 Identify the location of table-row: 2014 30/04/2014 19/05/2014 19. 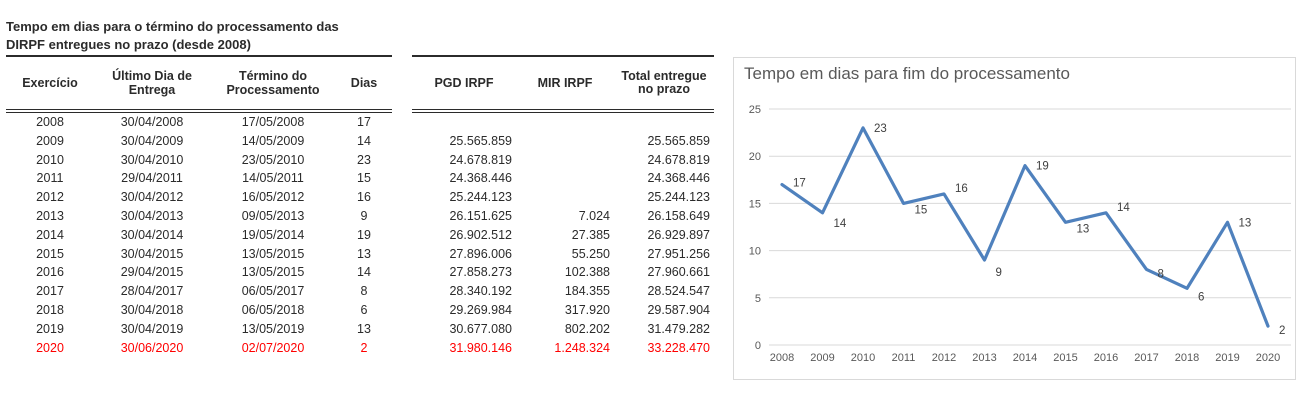
(199, 235).